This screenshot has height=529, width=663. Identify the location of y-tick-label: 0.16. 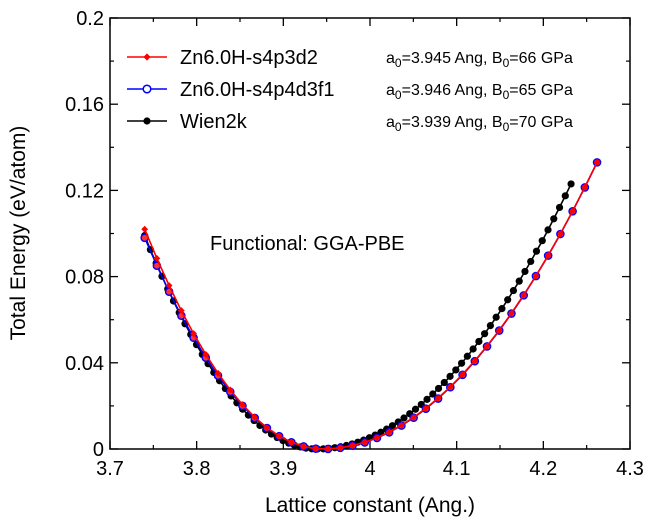
(84, 105).